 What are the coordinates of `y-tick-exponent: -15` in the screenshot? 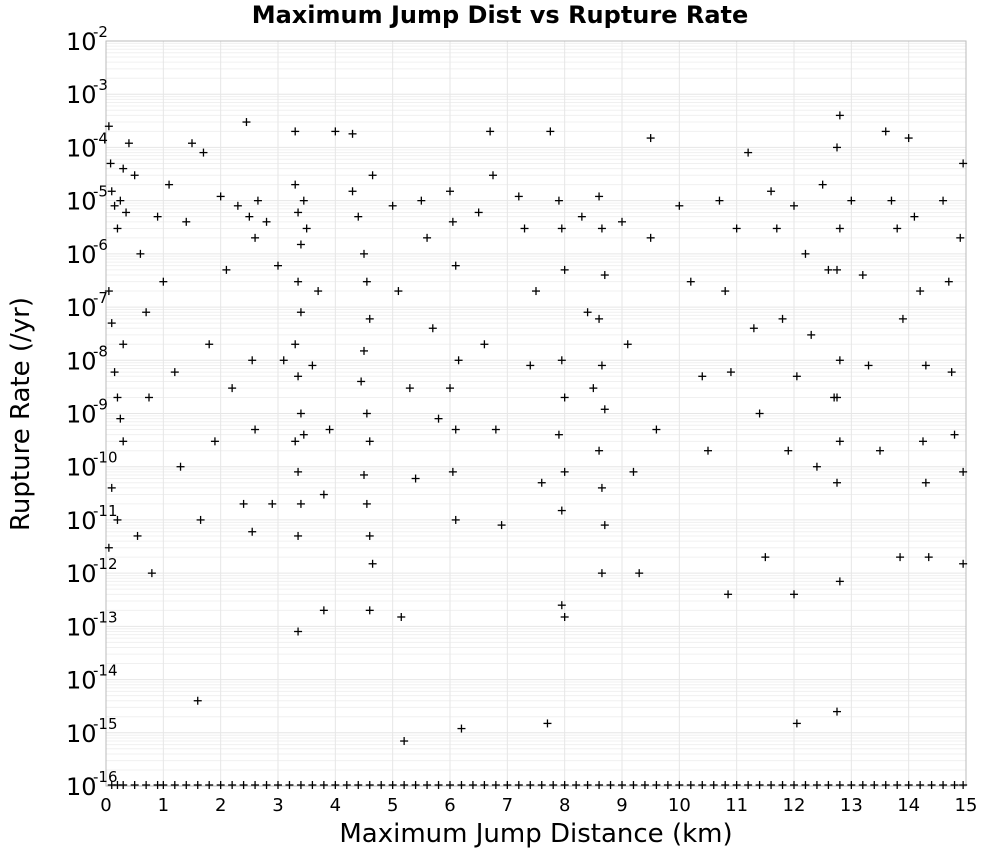 It's located at (105, 724).